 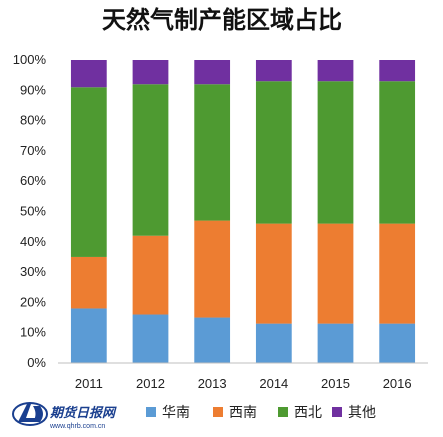 What do you see at coordinates (273, 273) in the screenshot?
I see `bar-segment-西南-2014` at bounding box center [273, 273].